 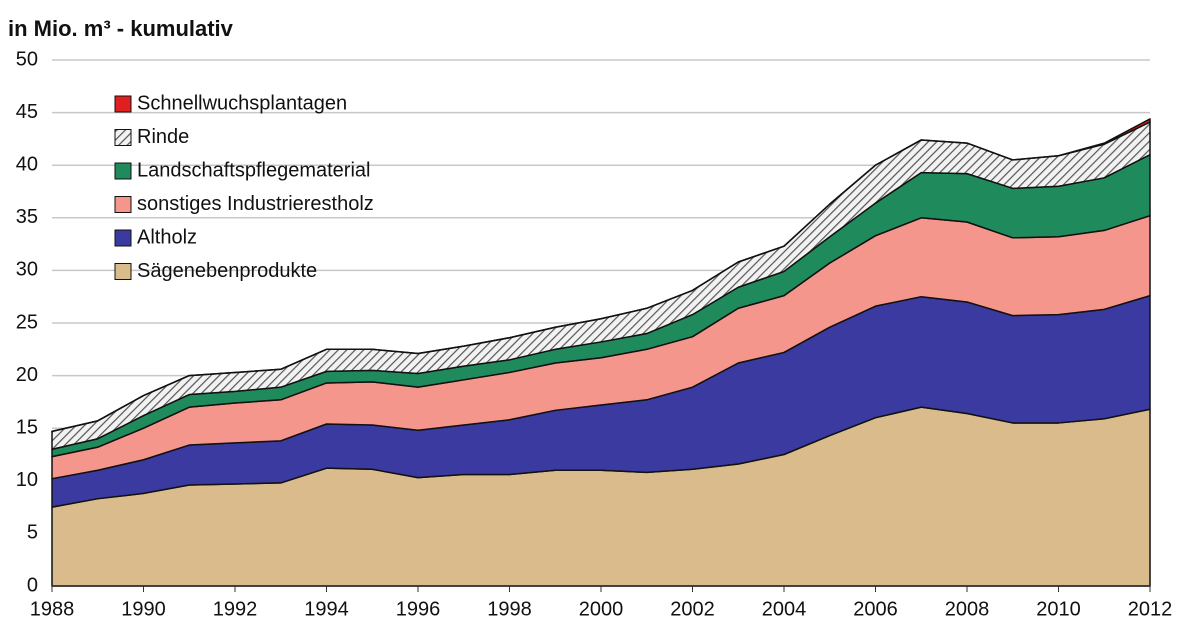 What do you see at coordinates (32, 585) in the screenshot?
I see `y-tick-label: 0` at bounding box center [32, 585].